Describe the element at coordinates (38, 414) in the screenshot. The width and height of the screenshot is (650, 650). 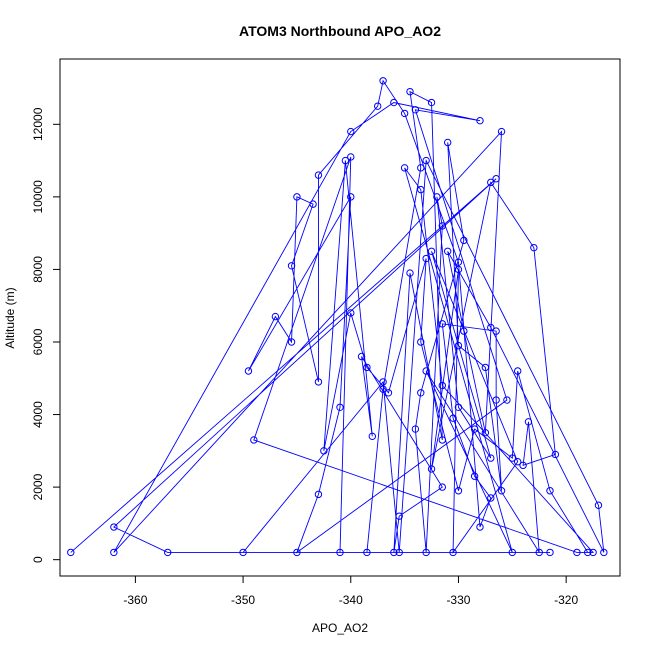
I see `y-tick-label: 4000` at that location.